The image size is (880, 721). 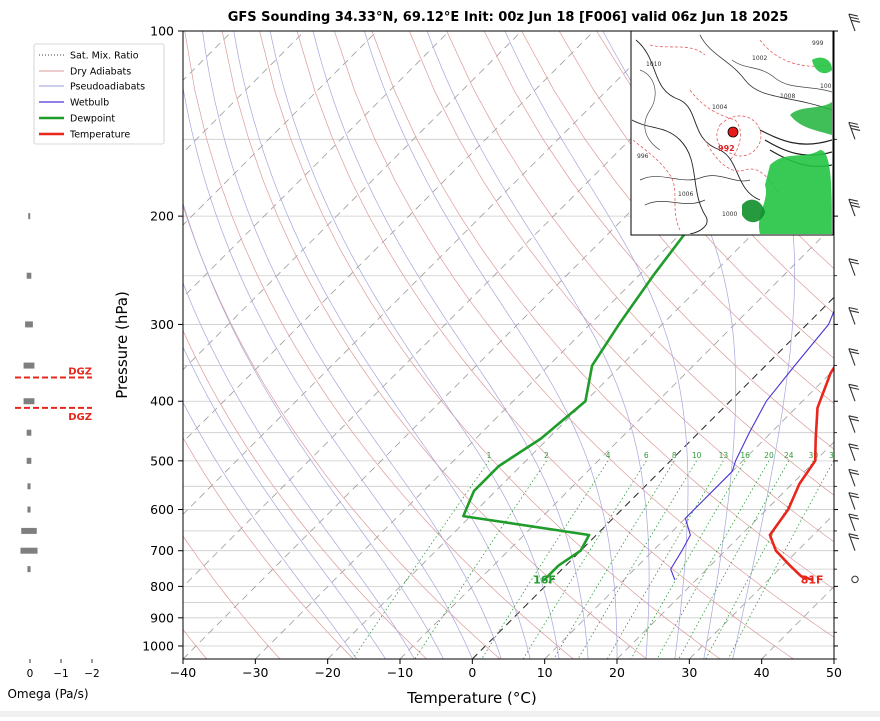 I want to click on mixing-ratio-label-10: 10, so click(x=697, y=455).